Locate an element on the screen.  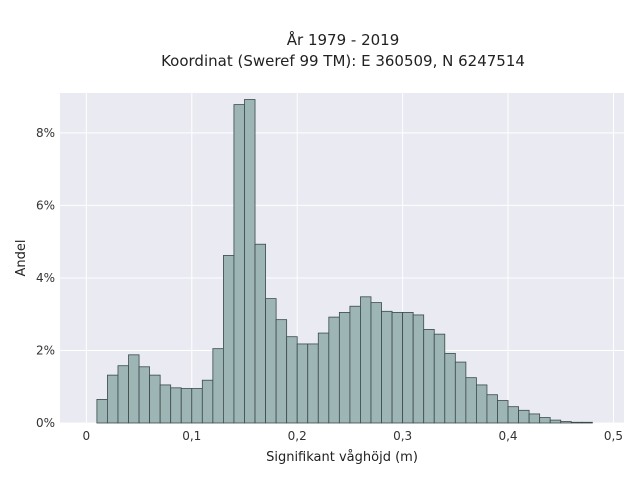
x-tick-label-5: 0,5 is located at coordinates (613, 436).